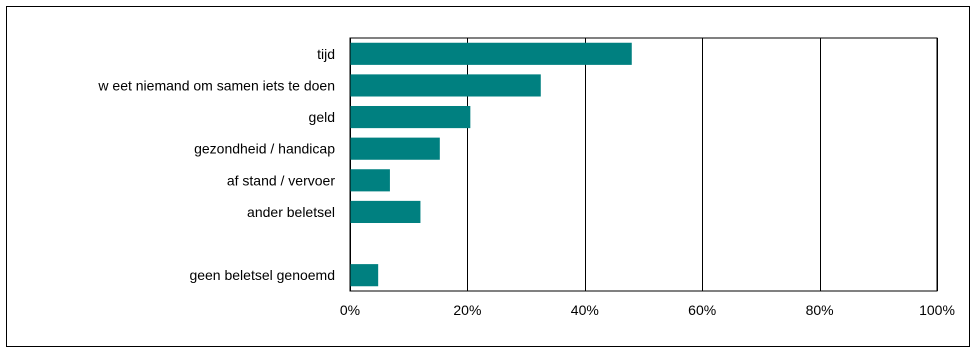 This screenshot has width=974, height=349. Describe the element at coordinates (281, 180) in the screenshot. I see `category-label: af stand / vervoer` at that location.